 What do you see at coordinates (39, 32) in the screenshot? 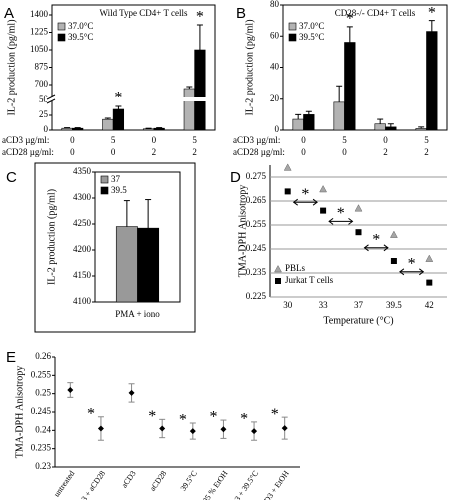
I see `y-tick-label: 1225` at bounding box center [39, 32].